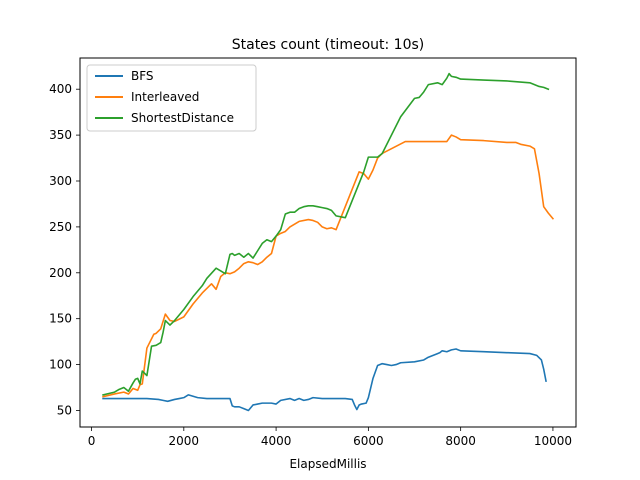 This screenshot has height=480, width=640. Describe the element at coordinates (328, 45) in the screenshot. I see `chart-title: States count (timeout: 10s)` at that location.